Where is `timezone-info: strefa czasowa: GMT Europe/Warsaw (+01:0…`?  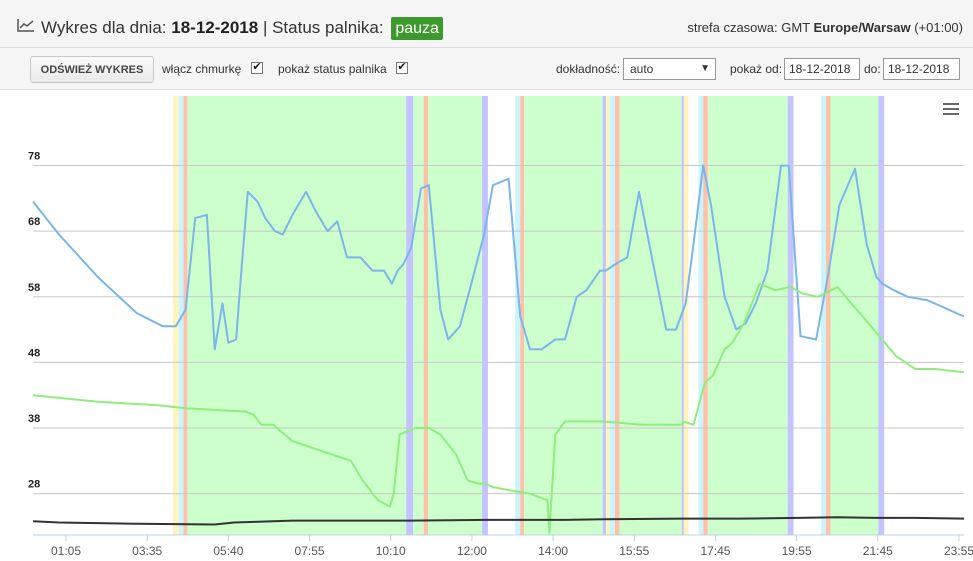
timezone-info: strefa czasowa: GMT Europe/Warsaw (+01:0… is located at coordinates (825, 27).